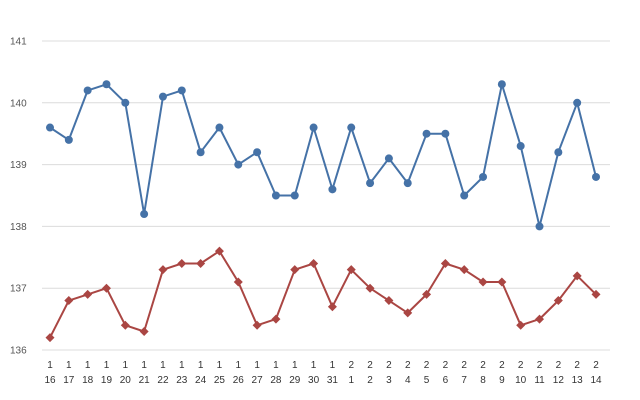 The image size is (640, 400). Describe the element at coordinates (69, 380) in the screenshot. I see `x-tick-label-day: 17` at that location.